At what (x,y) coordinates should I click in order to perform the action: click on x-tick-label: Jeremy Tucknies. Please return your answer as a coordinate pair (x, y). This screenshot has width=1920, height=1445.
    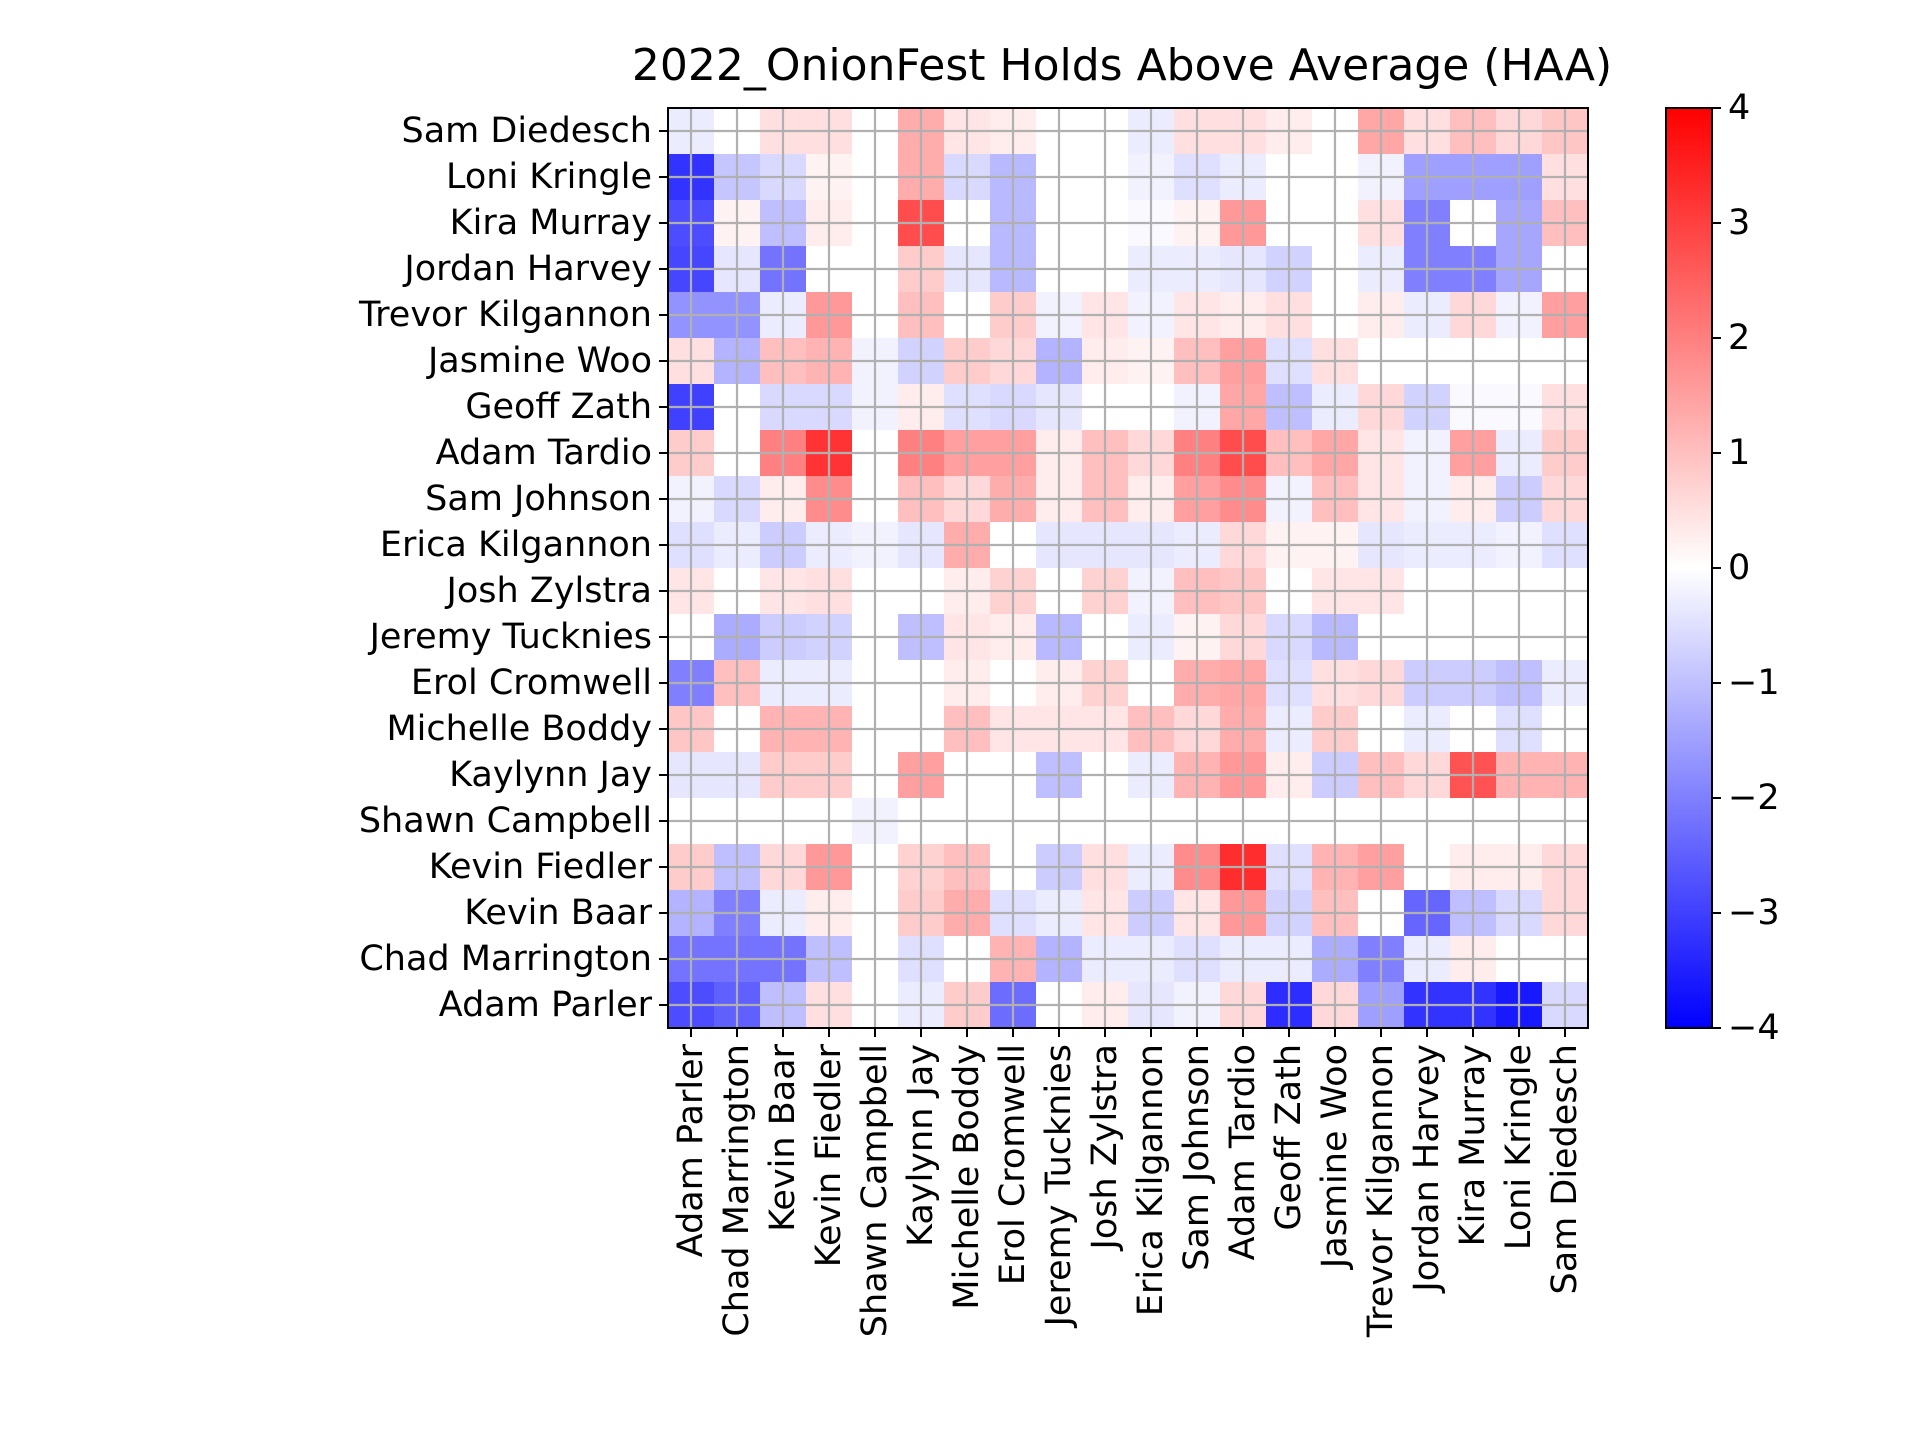
    Looking at the image, I should click on (1059, 1186).